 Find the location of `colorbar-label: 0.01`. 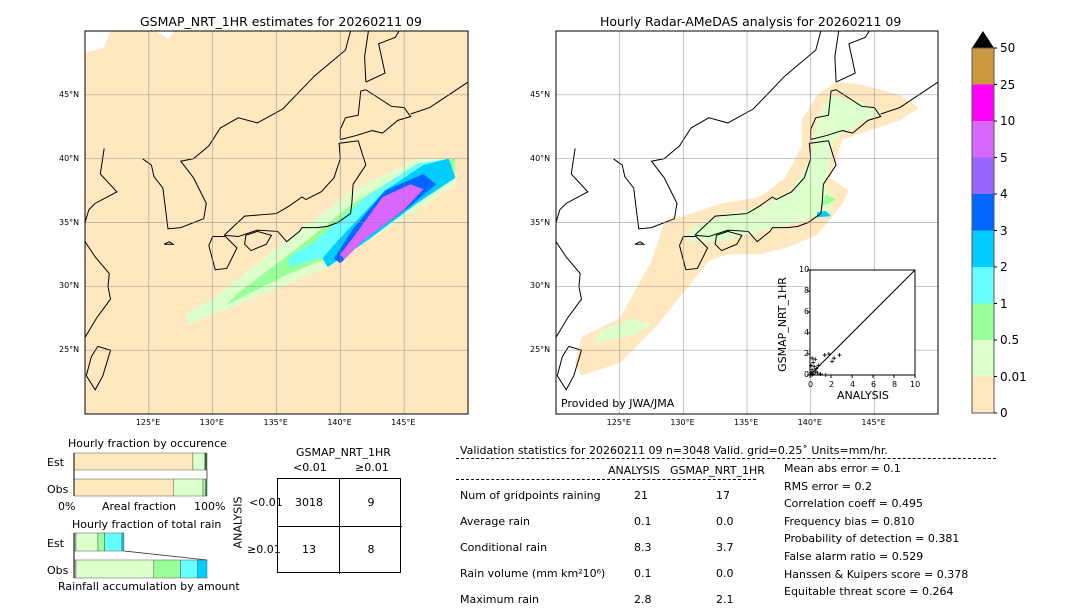

colorbar-label: 0.01 is located at coordinates (1013, 376).